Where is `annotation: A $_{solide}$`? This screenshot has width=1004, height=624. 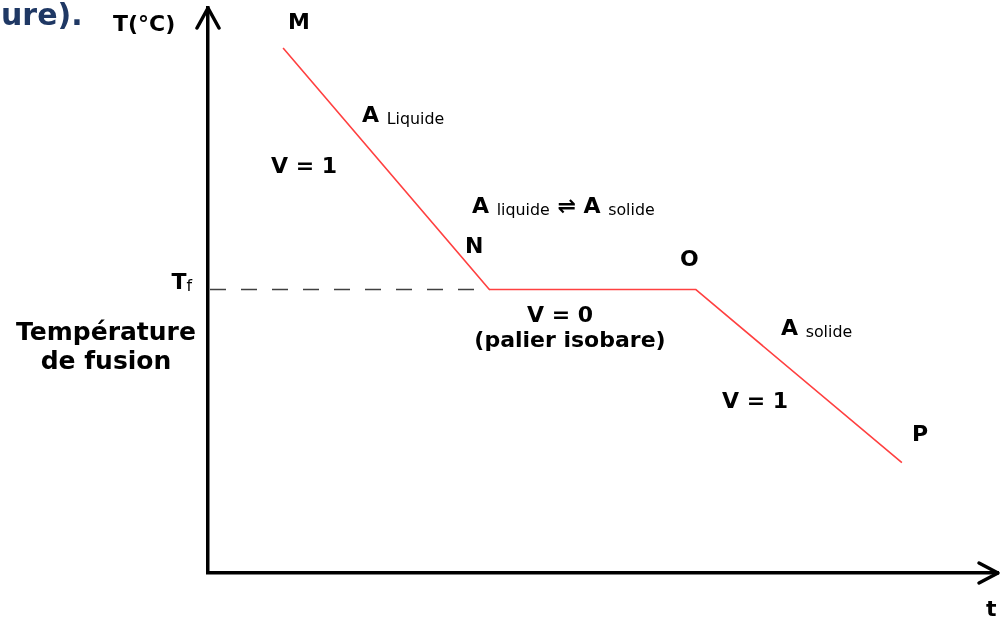 annotation: A $_{solide}$ is located at coordinates (817, 328).